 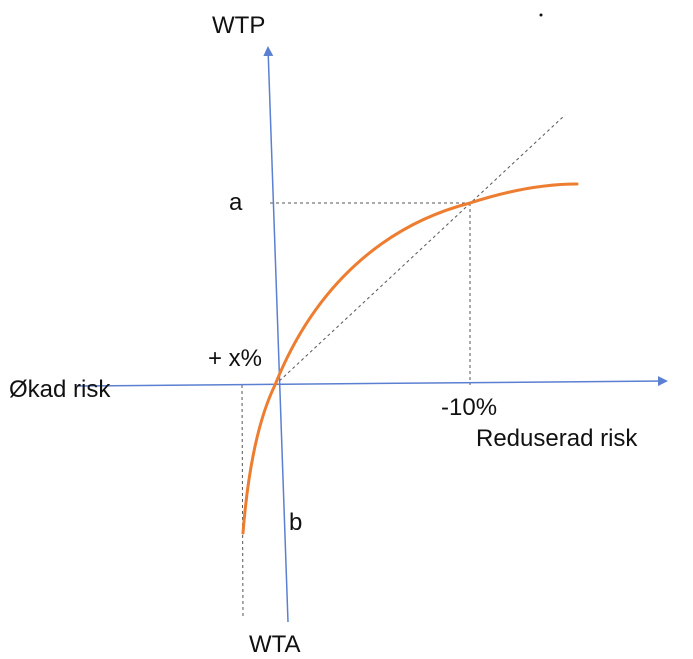 I want to click on x-marker-right-label: -10%, so click(x=469, y=407).